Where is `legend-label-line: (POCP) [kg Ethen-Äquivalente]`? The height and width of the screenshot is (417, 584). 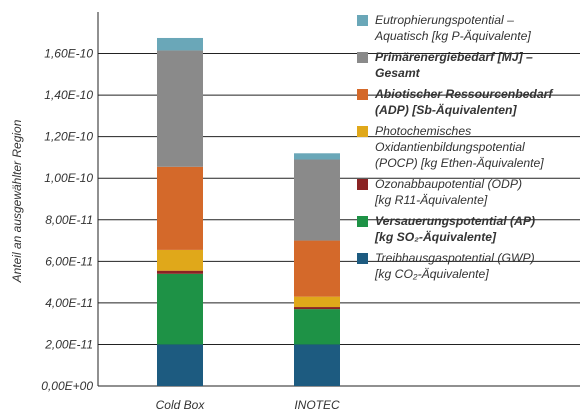
legend-label-line: (POCP) [kg Ethen-Äquivalente] is located at coordinates (459, 163).